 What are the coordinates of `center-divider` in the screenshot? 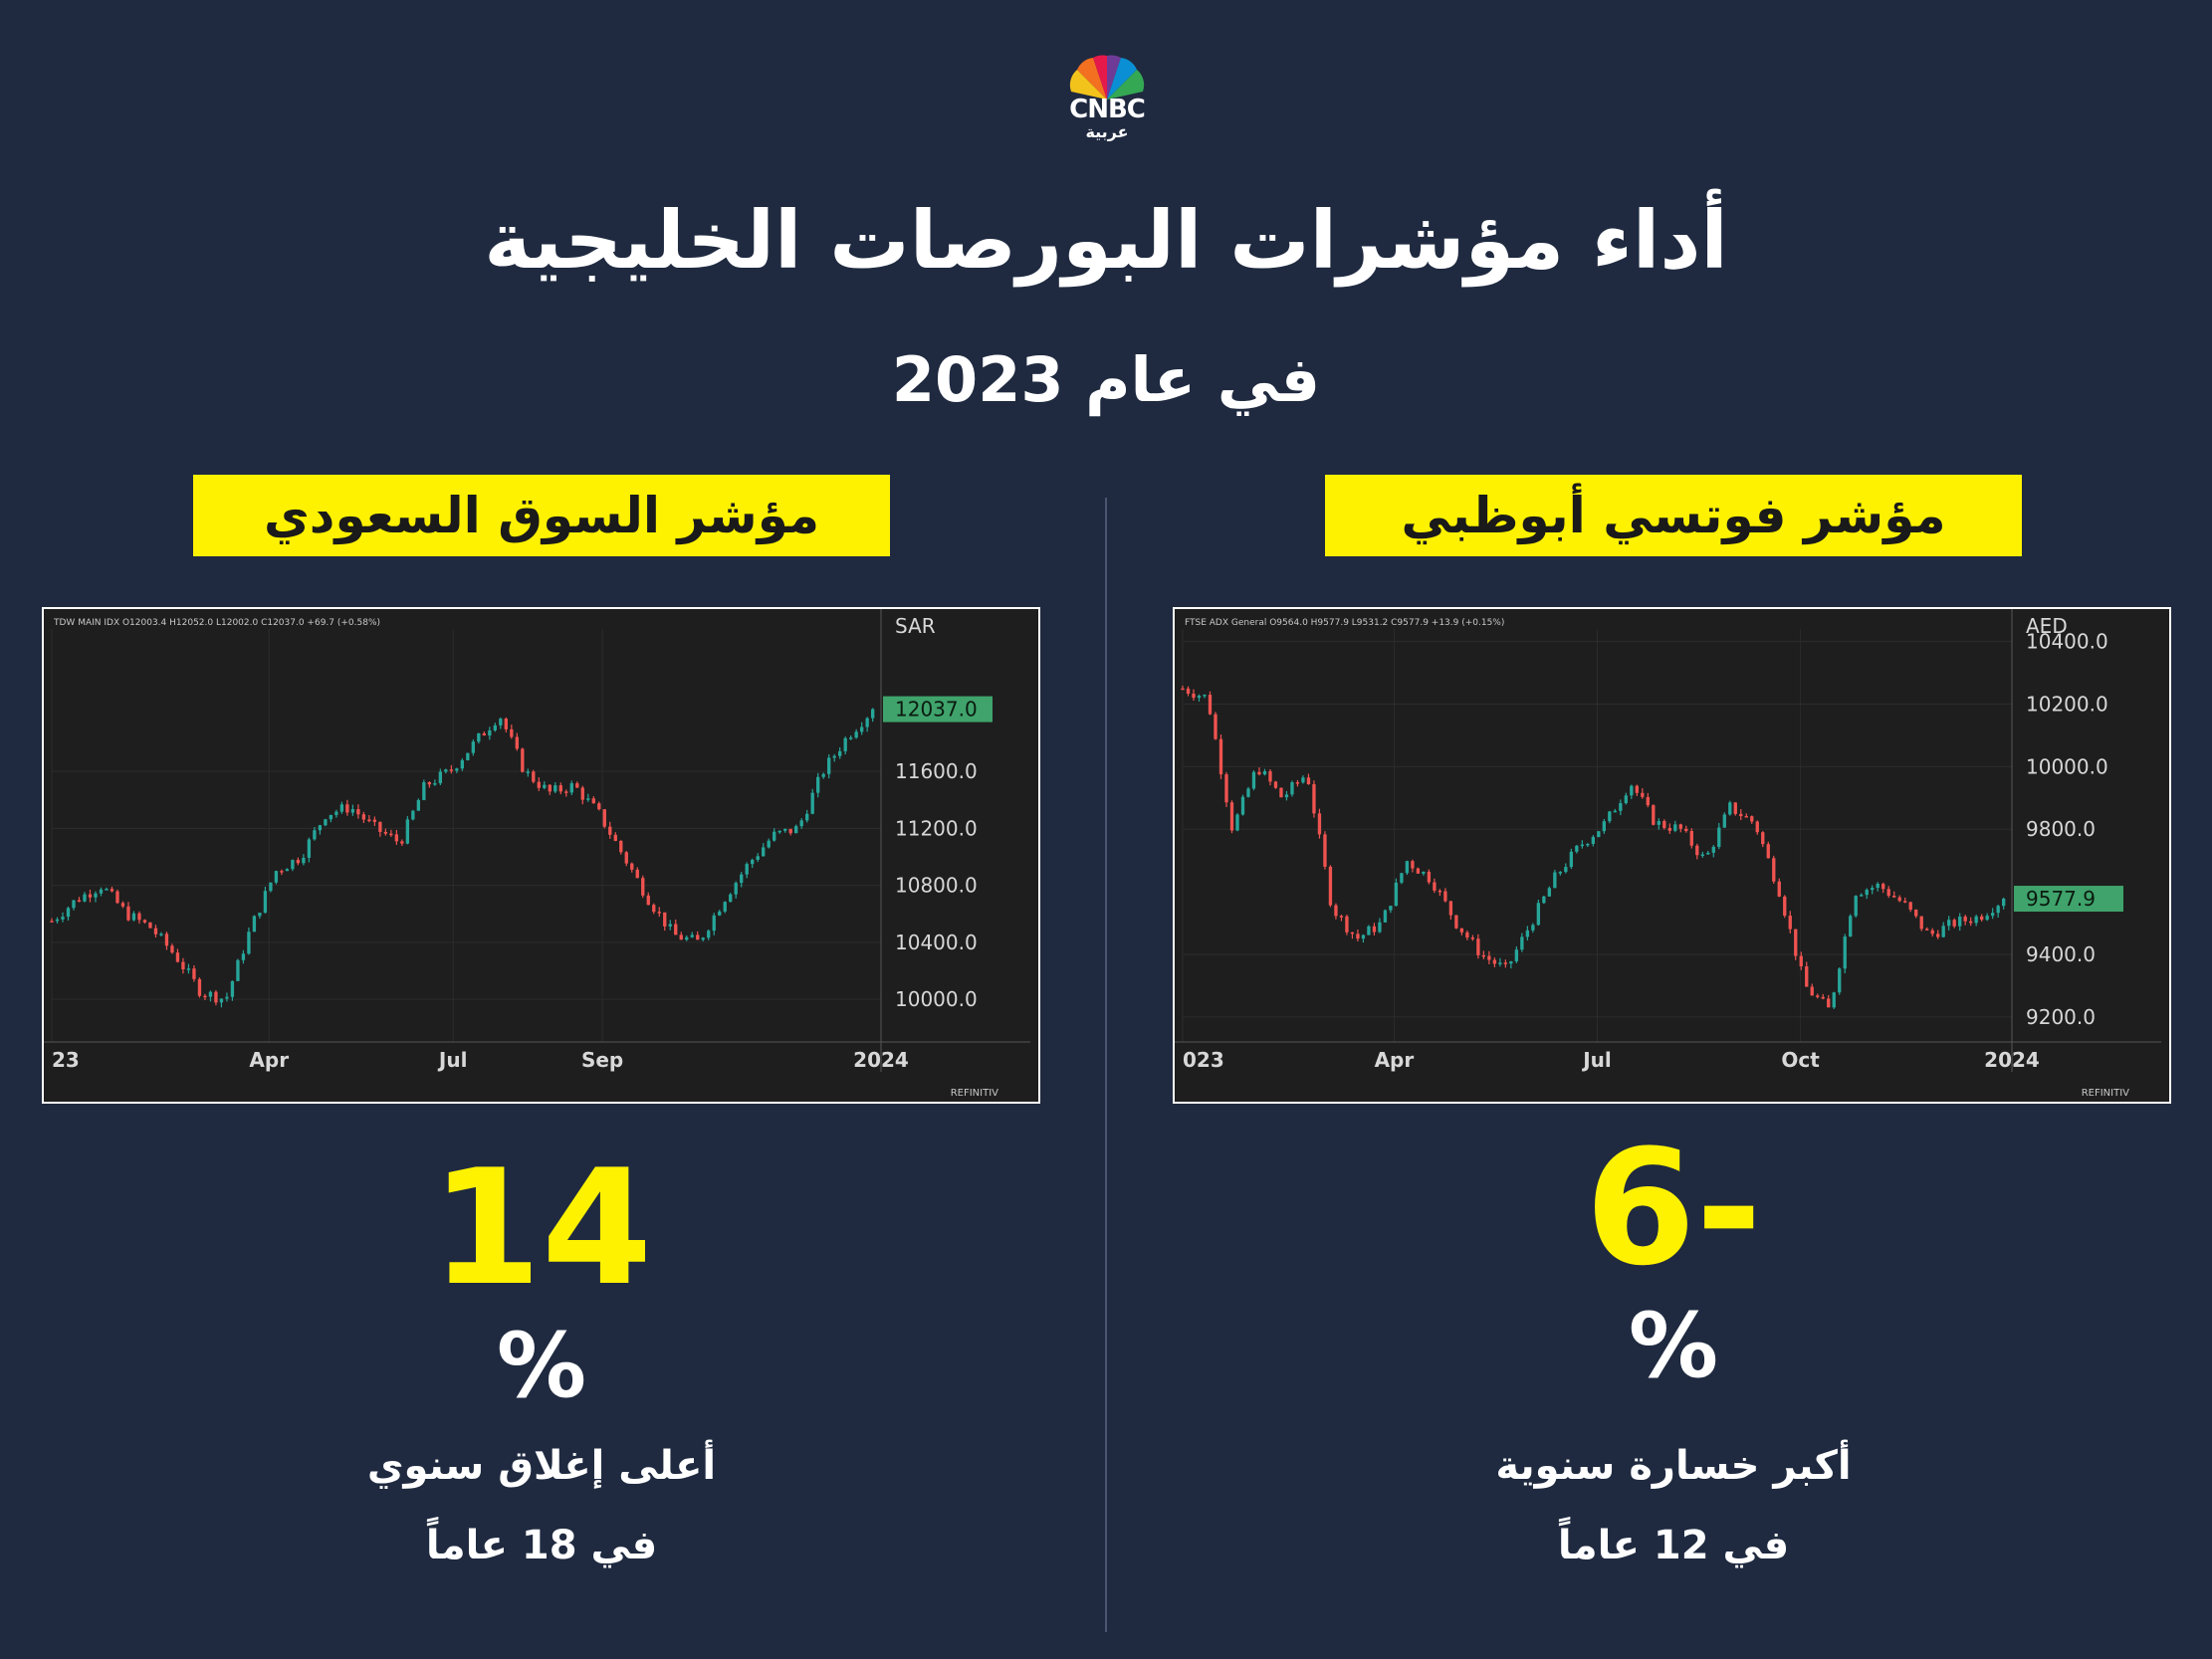 It's located at (1106, 1065).